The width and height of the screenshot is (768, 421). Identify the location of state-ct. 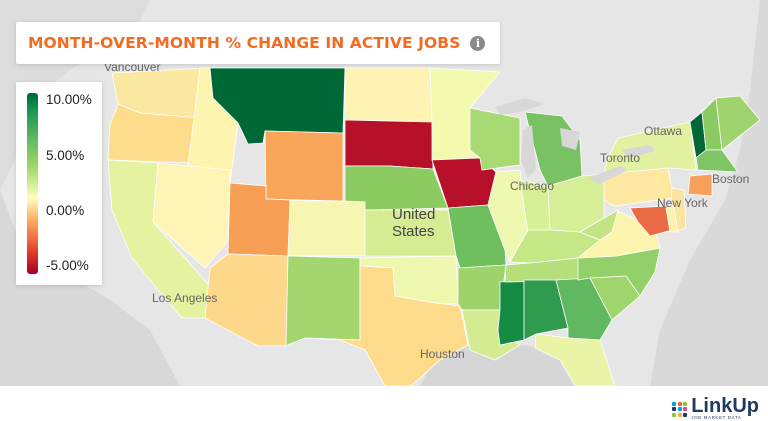
(700, 185).